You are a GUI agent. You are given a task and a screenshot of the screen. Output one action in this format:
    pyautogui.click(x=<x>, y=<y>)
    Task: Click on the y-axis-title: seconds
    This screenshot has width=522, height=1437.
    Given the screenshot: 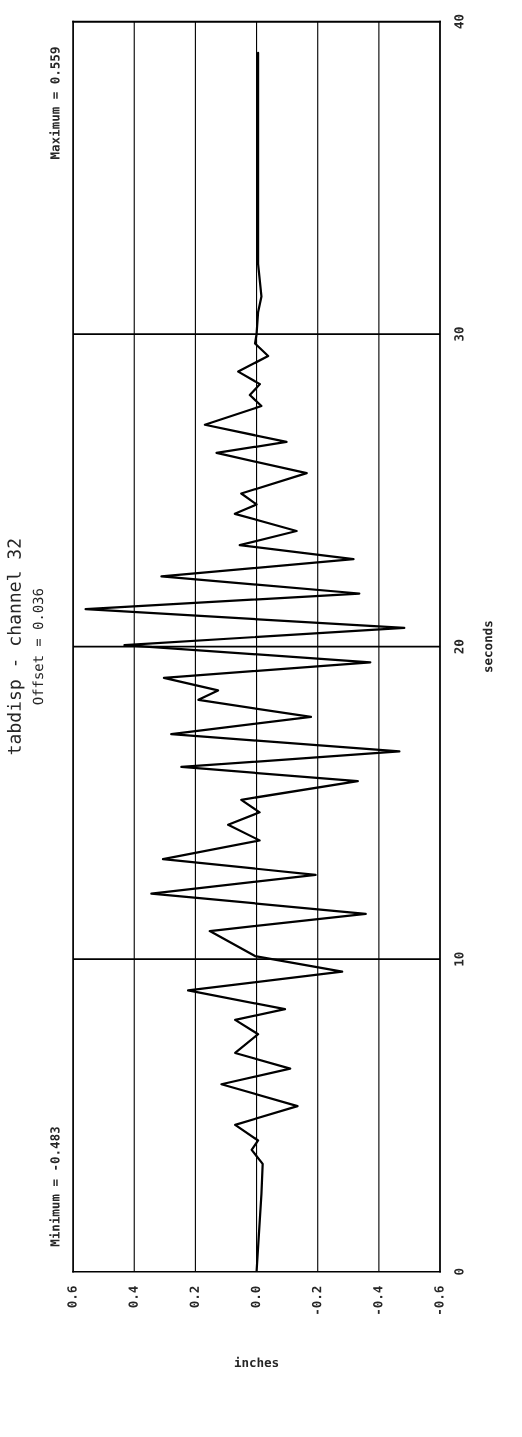 What is the action you would take?
    pyautogui.click(x=487, y=646)
    